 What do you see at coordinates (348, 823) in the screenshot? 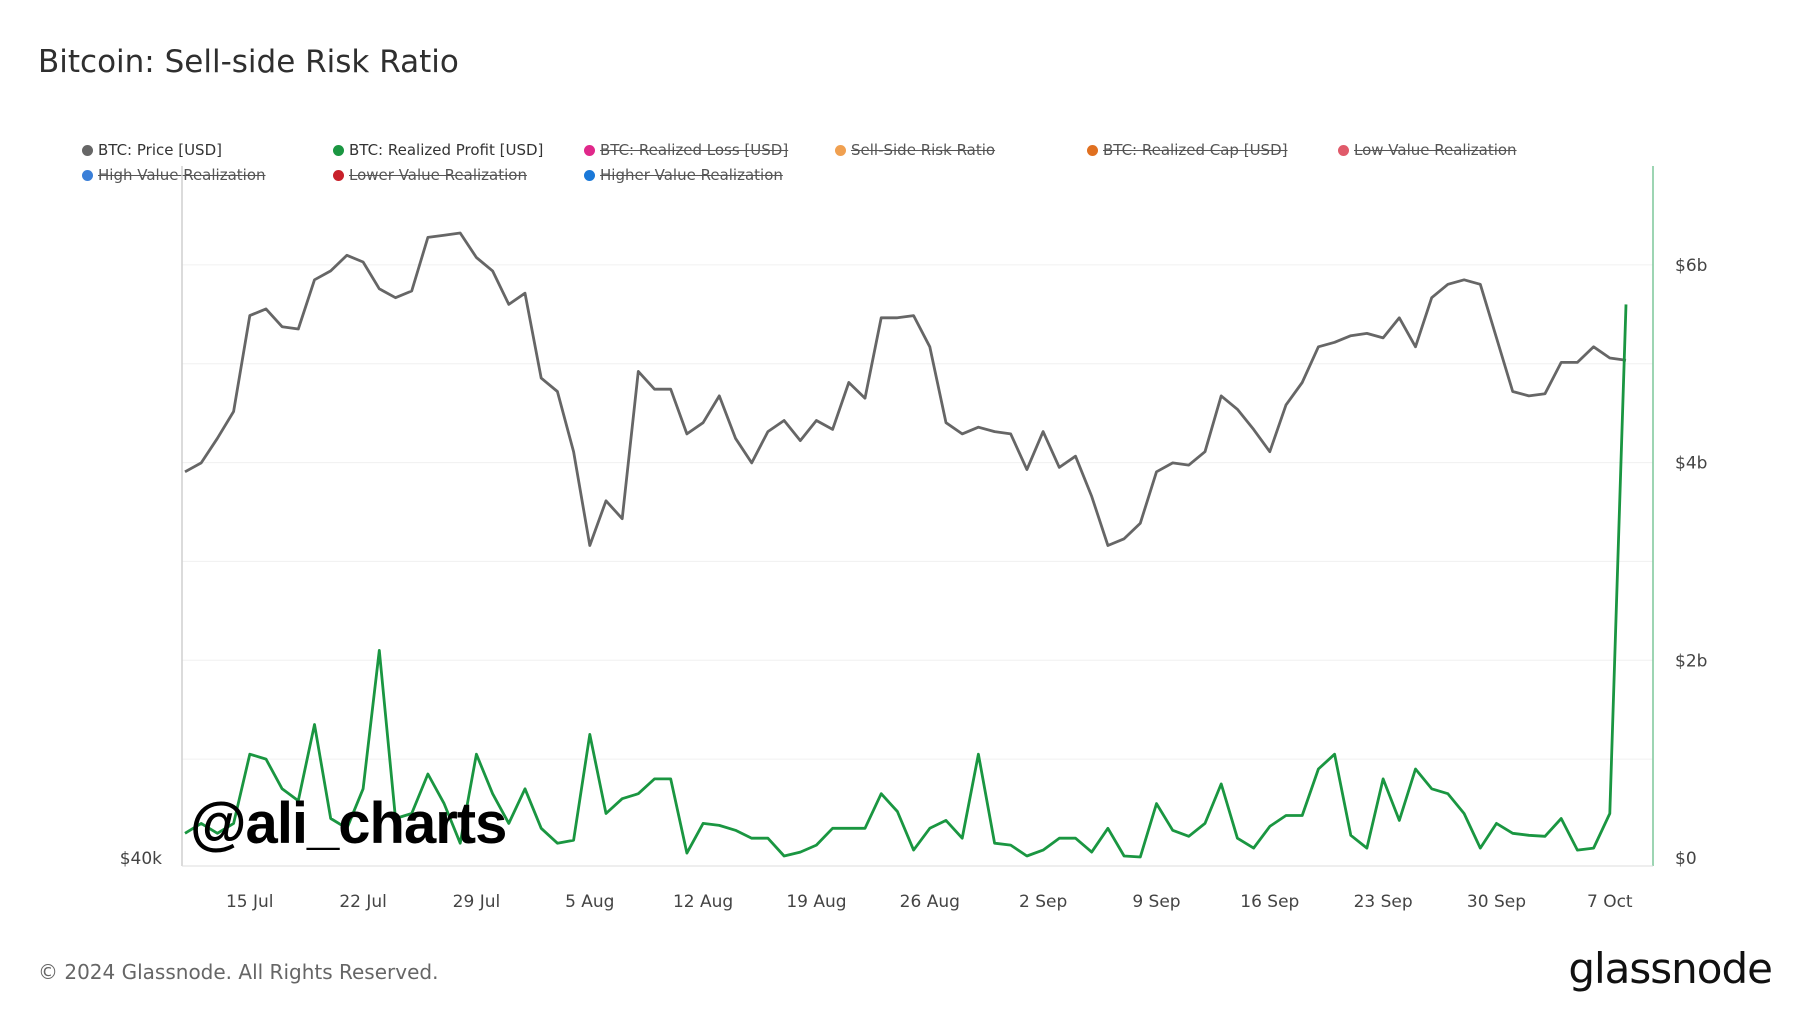
I see `watermark-text: @ali_charts` at bounding box center [348, 823].